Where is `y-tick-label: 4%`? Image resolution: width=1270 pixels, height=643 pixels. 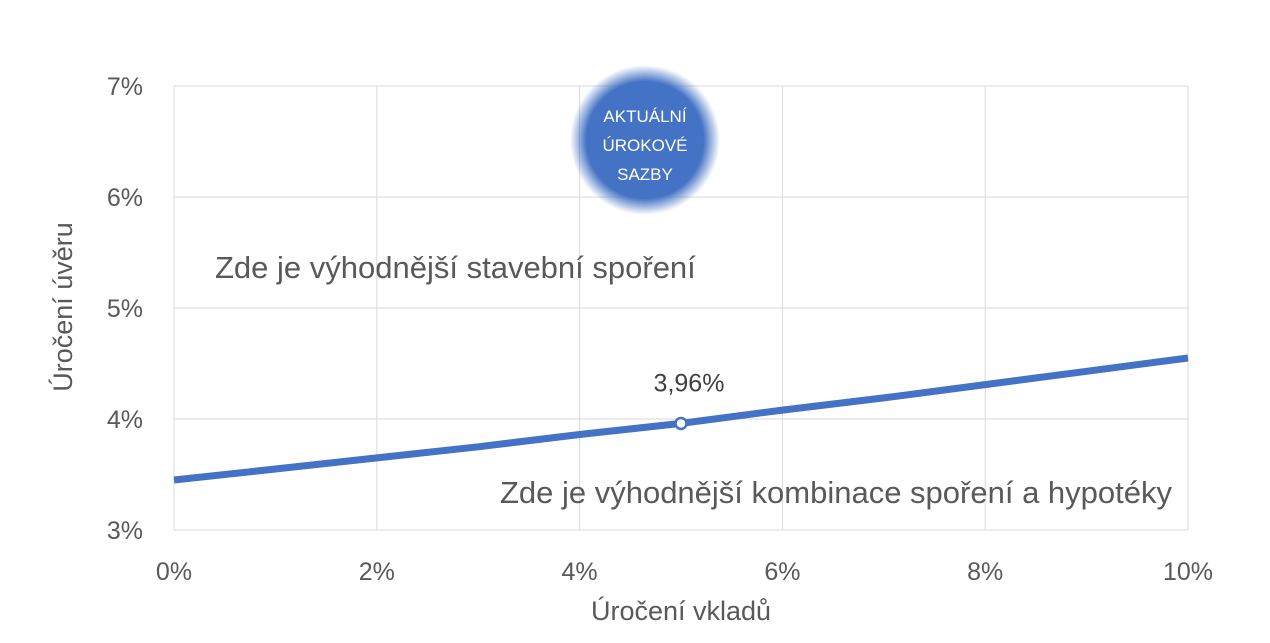
y-tick-label: 4% is located at coordinates (125, 420).